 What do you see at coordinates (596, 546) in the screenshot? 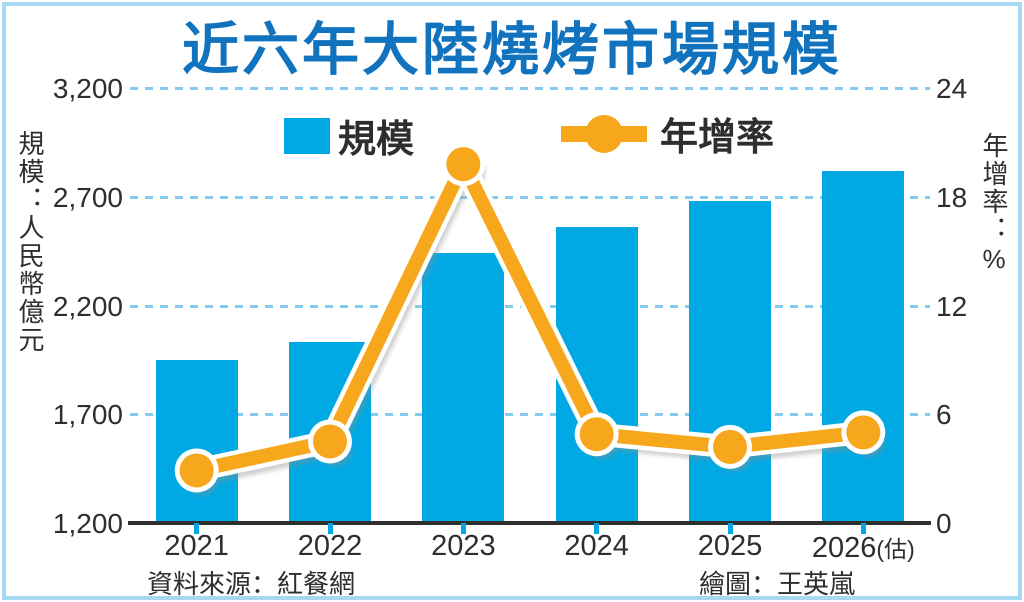
I see `x-axis-label: 2024` at bounding box center [596, 546].